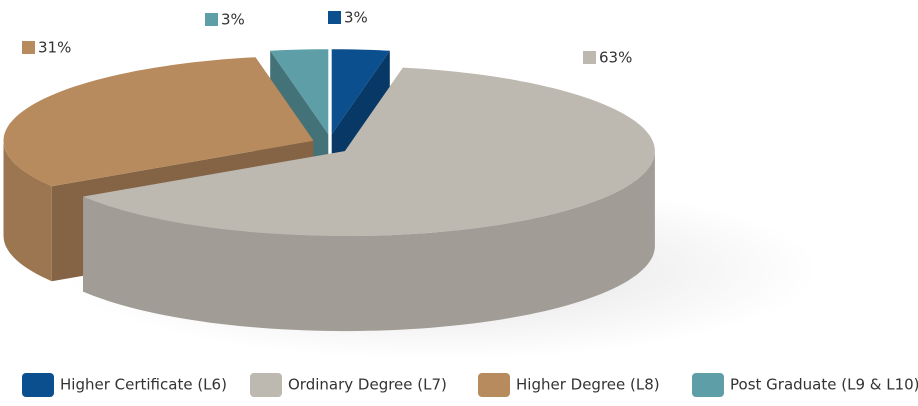 This screenshot has width=918, height=406. What do you see at coordinates (588, 385) in the screenshot?
I see `legend-label: Higher Degree (L8)` at bounding box center [588, 385].